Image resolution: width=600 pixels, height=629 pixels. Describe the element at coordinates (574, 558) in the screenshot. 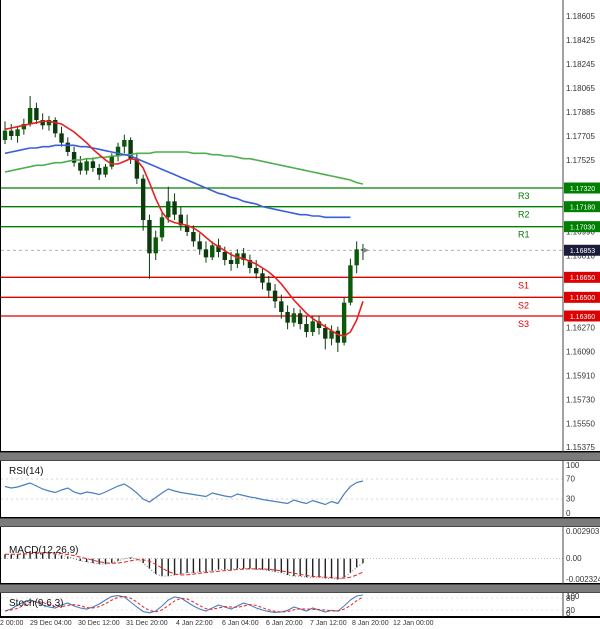

I see `indicator-tick: 0.00` at that location.